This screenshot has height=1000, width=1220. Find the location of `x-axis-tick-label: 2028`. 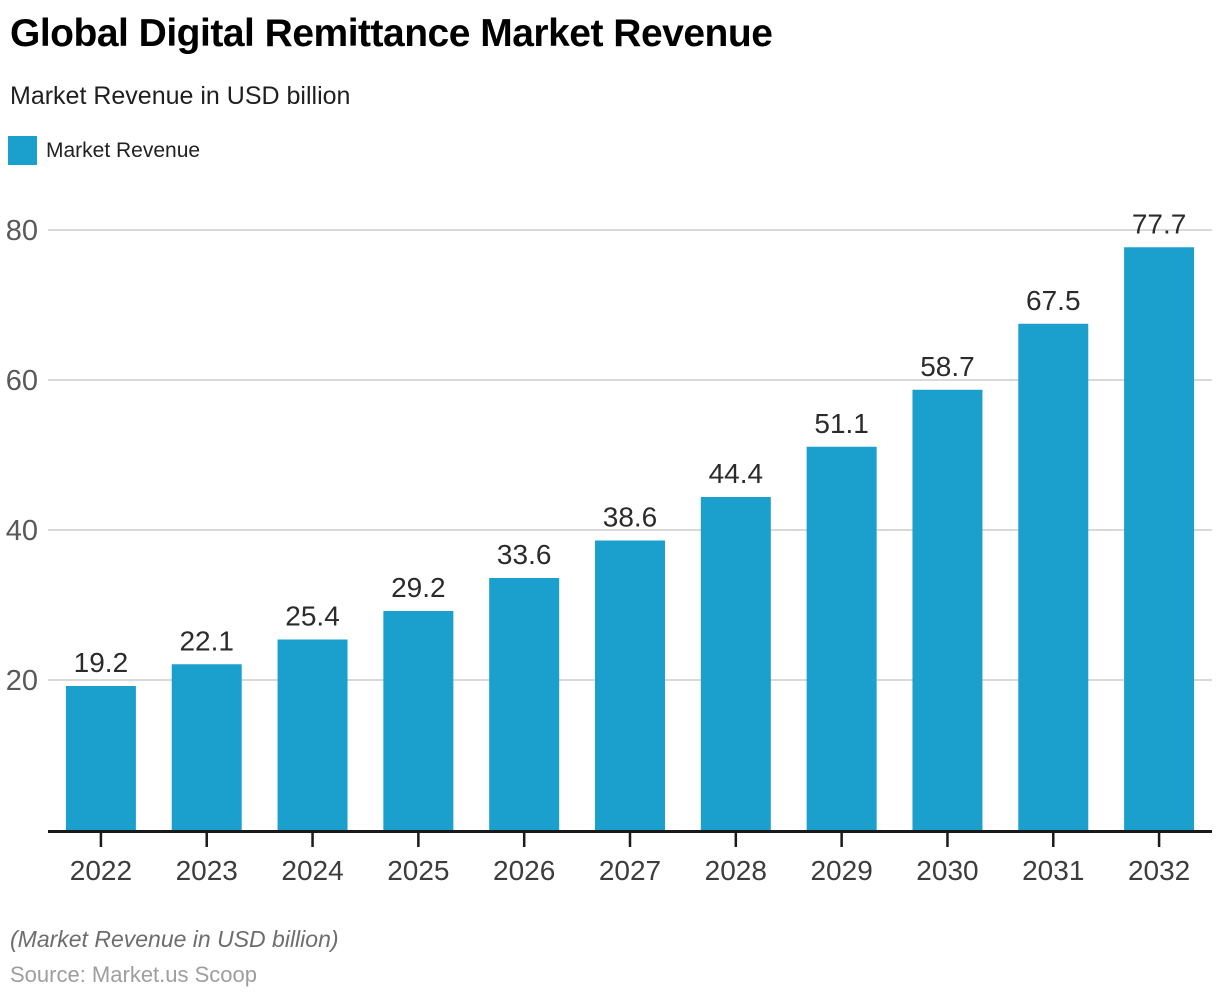

x-axis-tick-label: 2028 is located at coordinates (736, 870).